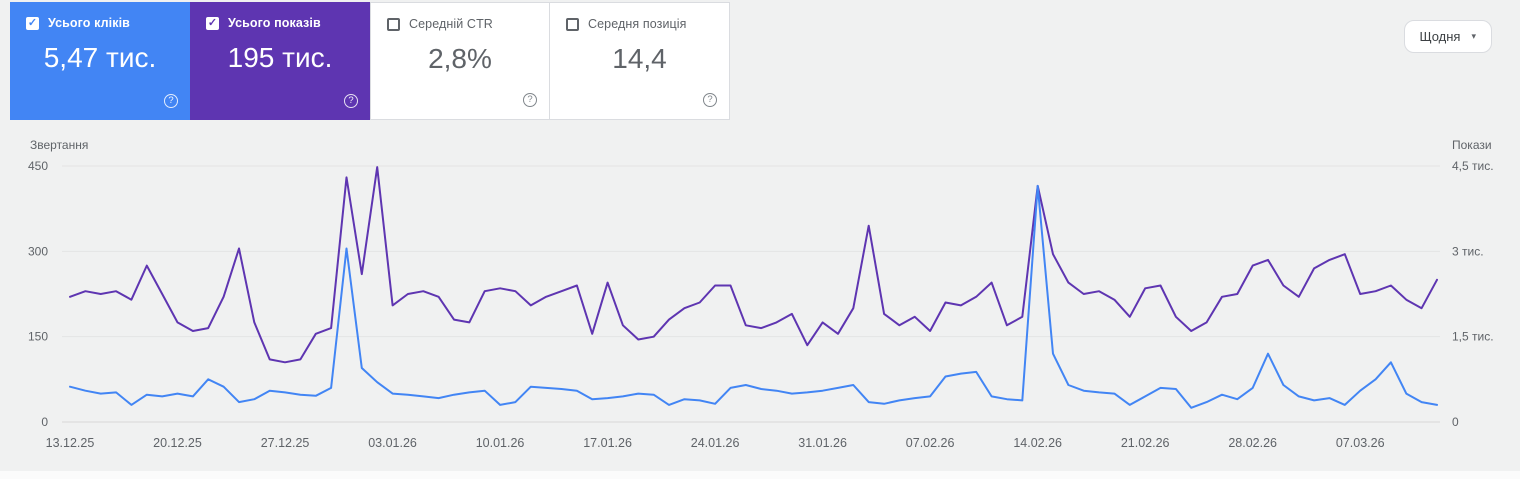 This screenshot has width=1520, height=479. What do you see at coordinates (1473, 36) in the screenshot?
I see `chevron-down-icon: ▾` at bounding box center [1473, 36].